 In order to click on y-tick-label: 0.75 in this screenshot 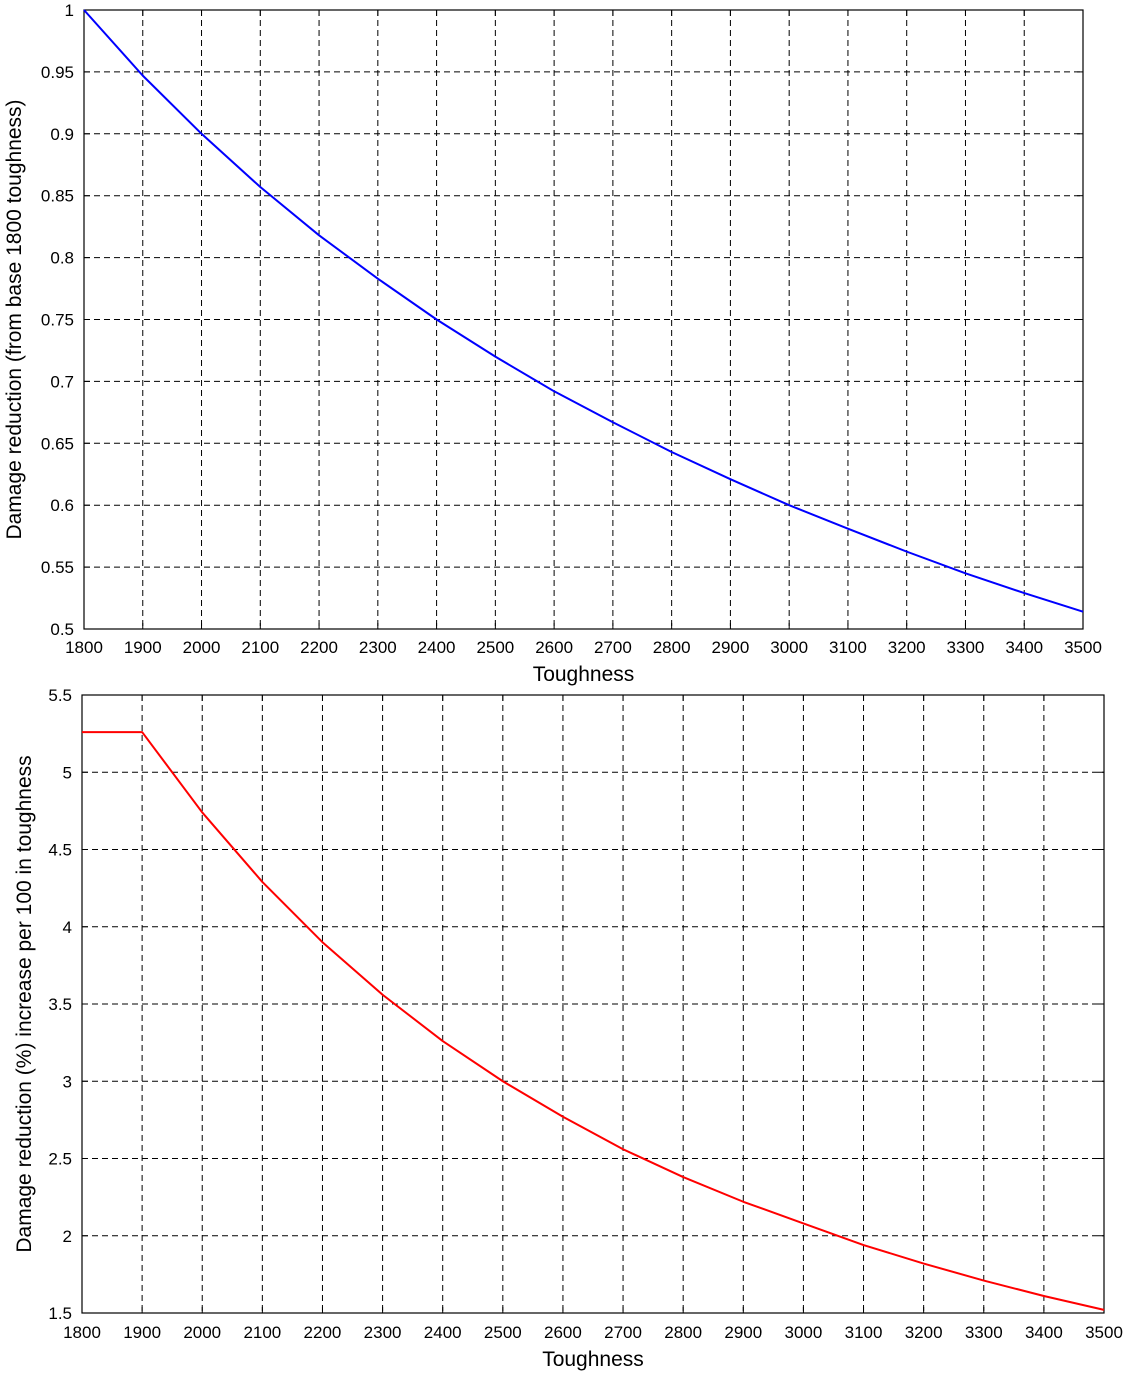, I will do `click(57, 320)`.